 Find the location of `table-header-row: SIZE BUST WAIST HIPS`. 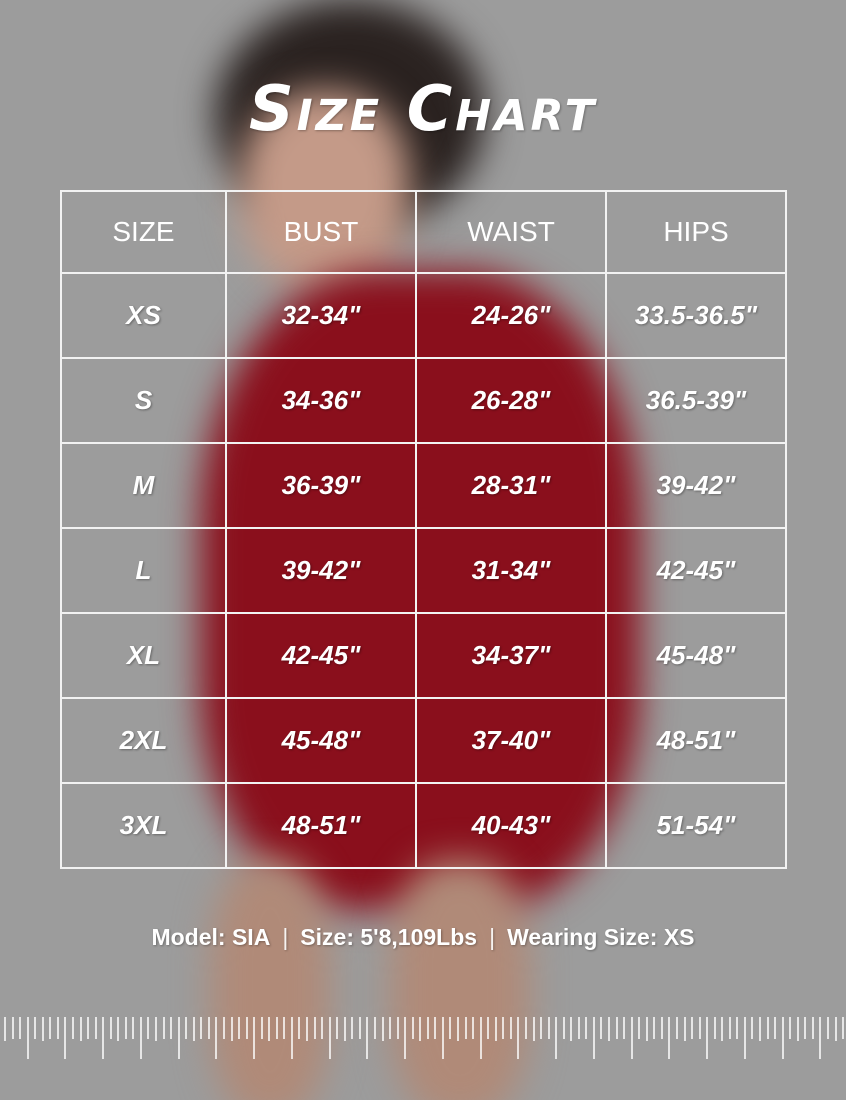

table-header-row: SIZE BUST WAIST HIPS is located at coordinates (423, 232).